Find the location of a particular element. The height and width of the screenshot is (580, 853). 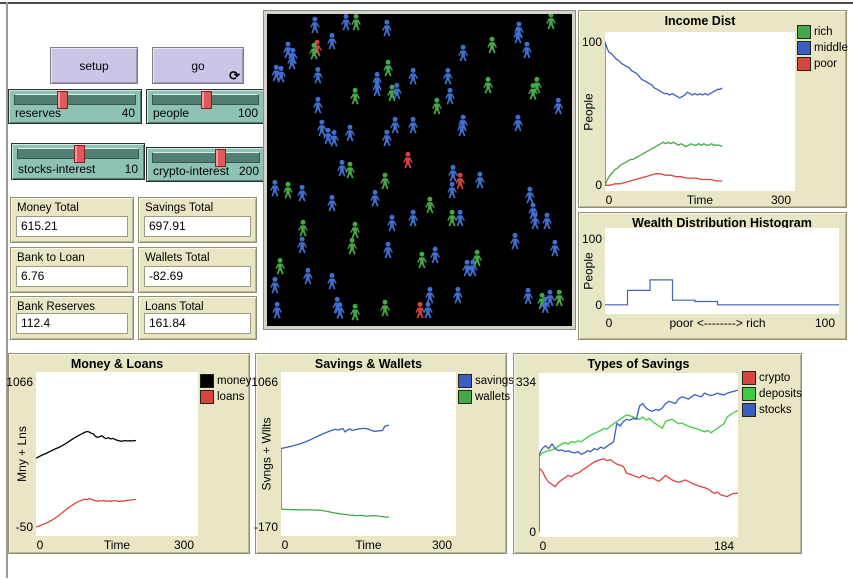

monitor-loans-total: Loans Total 161.84 is located at coordinates (197, 318).